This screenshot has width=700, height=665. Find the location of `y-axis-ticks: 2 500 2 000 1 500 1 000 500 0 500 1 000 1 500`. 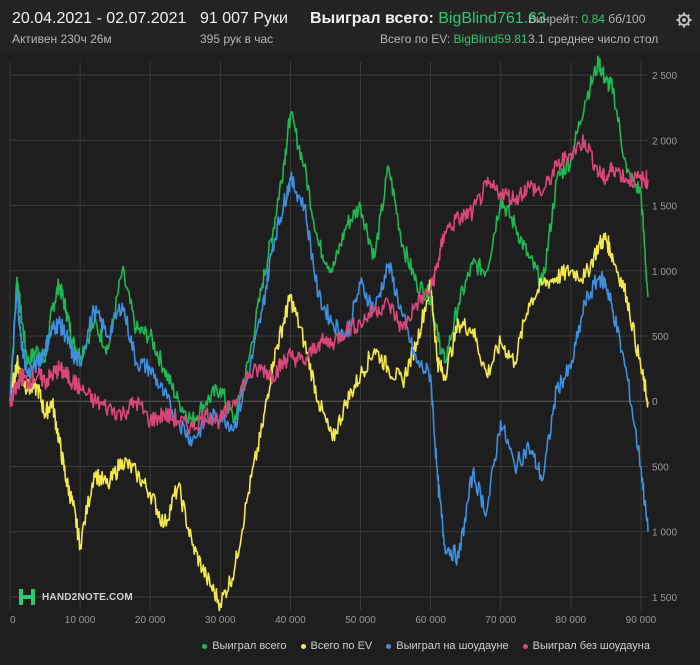

y-axis-ticks: 2 500 2 000 1 500 1 000 500 0 500 1 000 1 500 is located at coordinates (664, 337).